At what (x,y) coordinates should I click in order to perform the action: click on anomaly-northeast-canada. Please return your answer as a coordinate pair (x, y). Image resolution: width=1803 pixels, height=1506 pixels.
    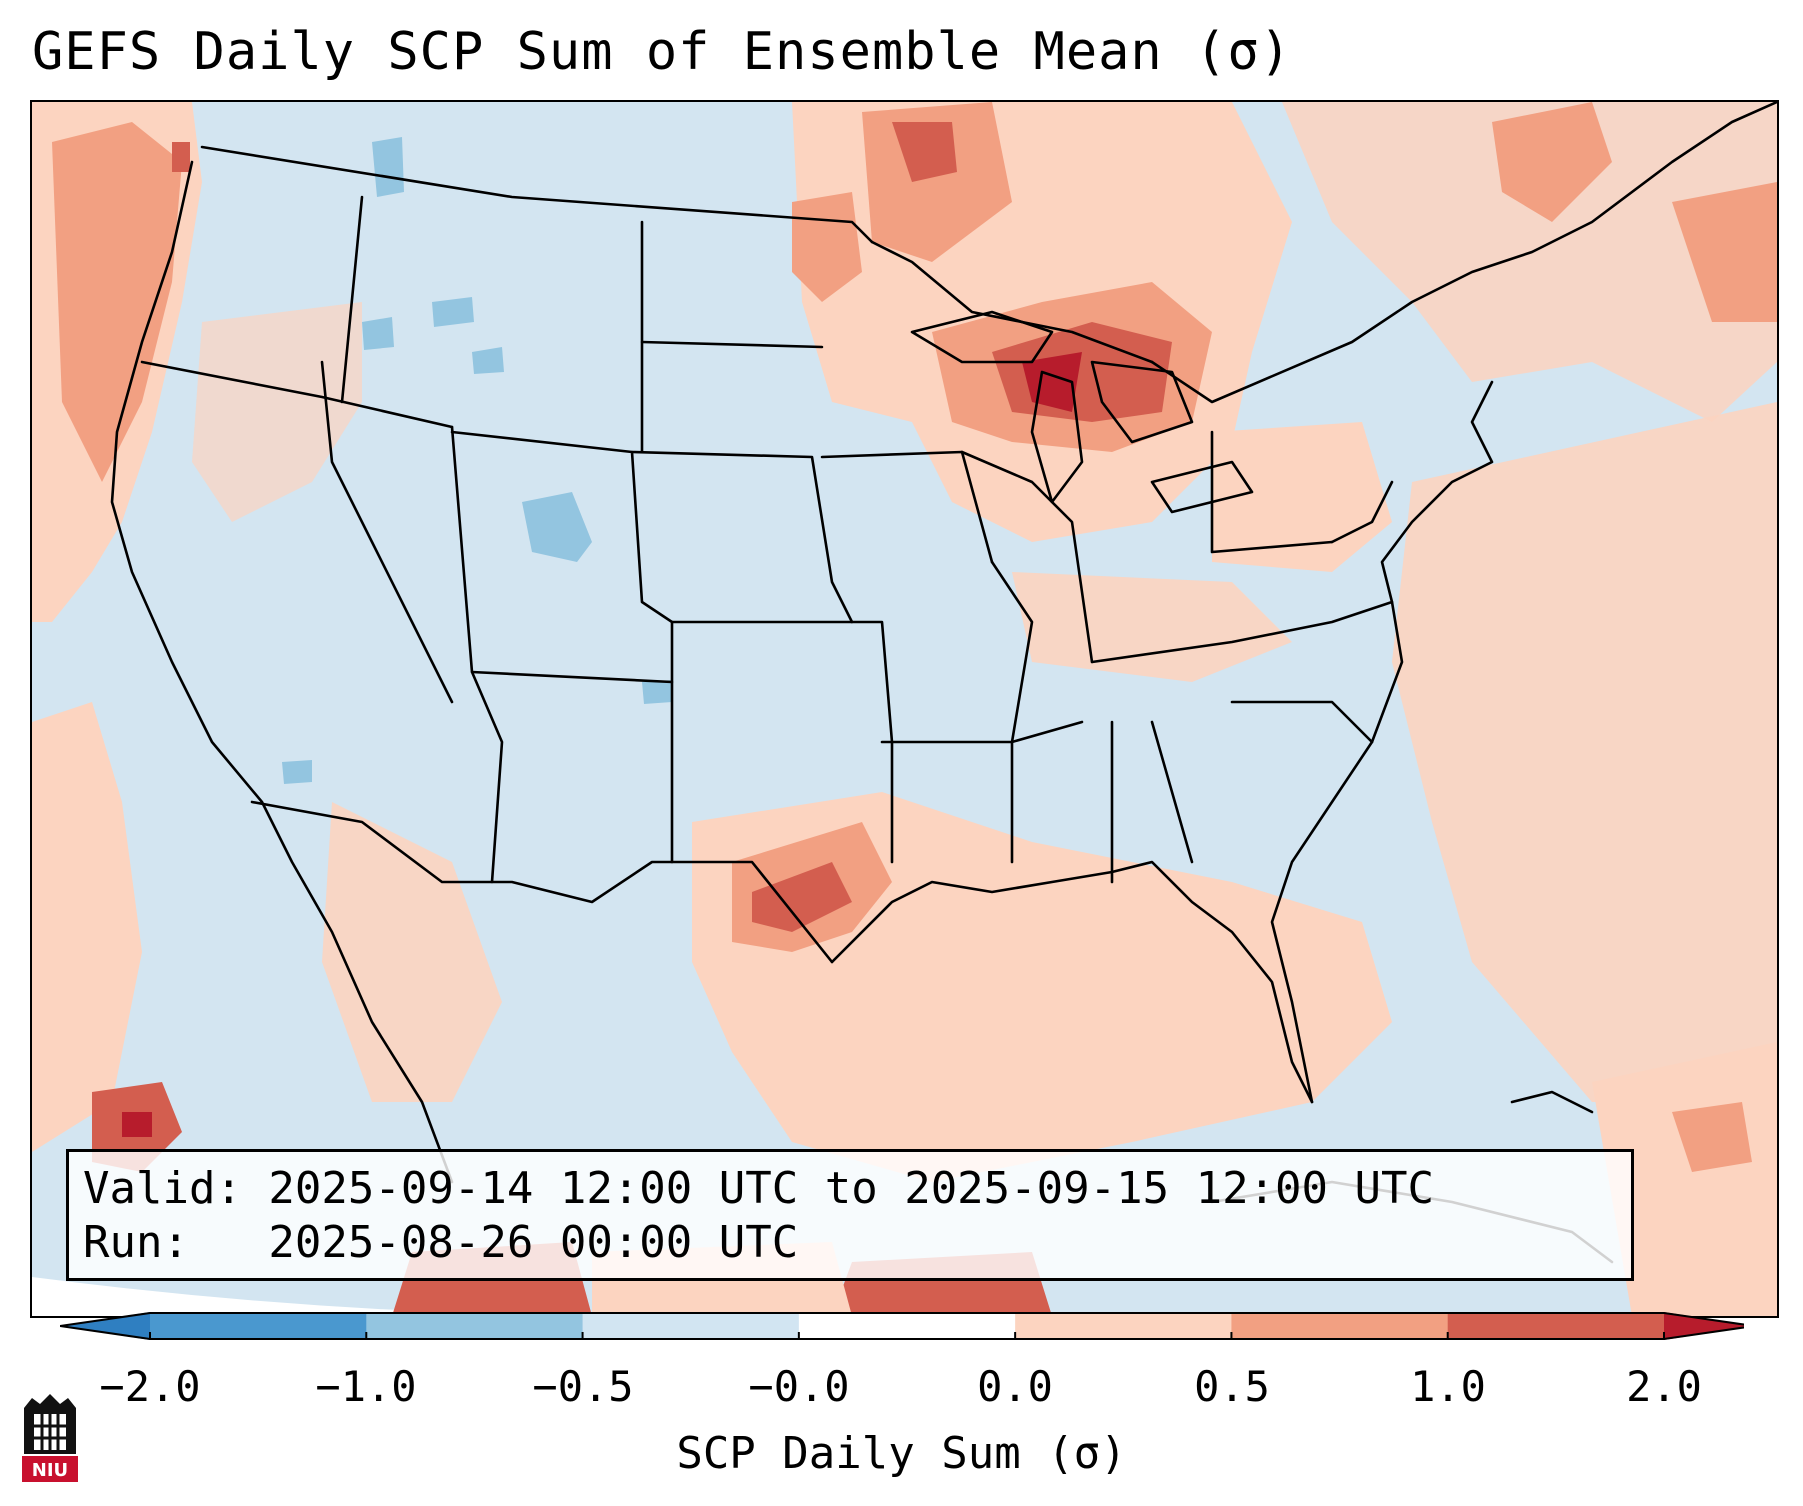
    Looking at the image, I should click on (1529, 262).